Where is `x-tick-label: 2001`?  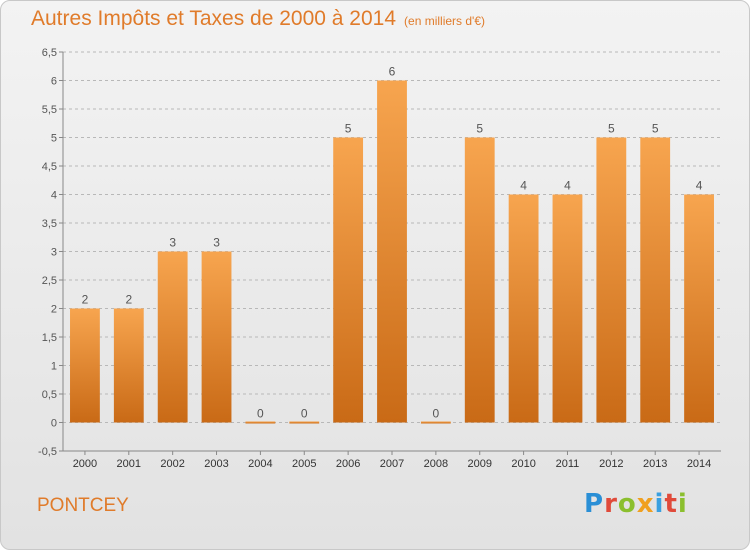
x-tick-label: 2001 is located at coordinates (129, 464).